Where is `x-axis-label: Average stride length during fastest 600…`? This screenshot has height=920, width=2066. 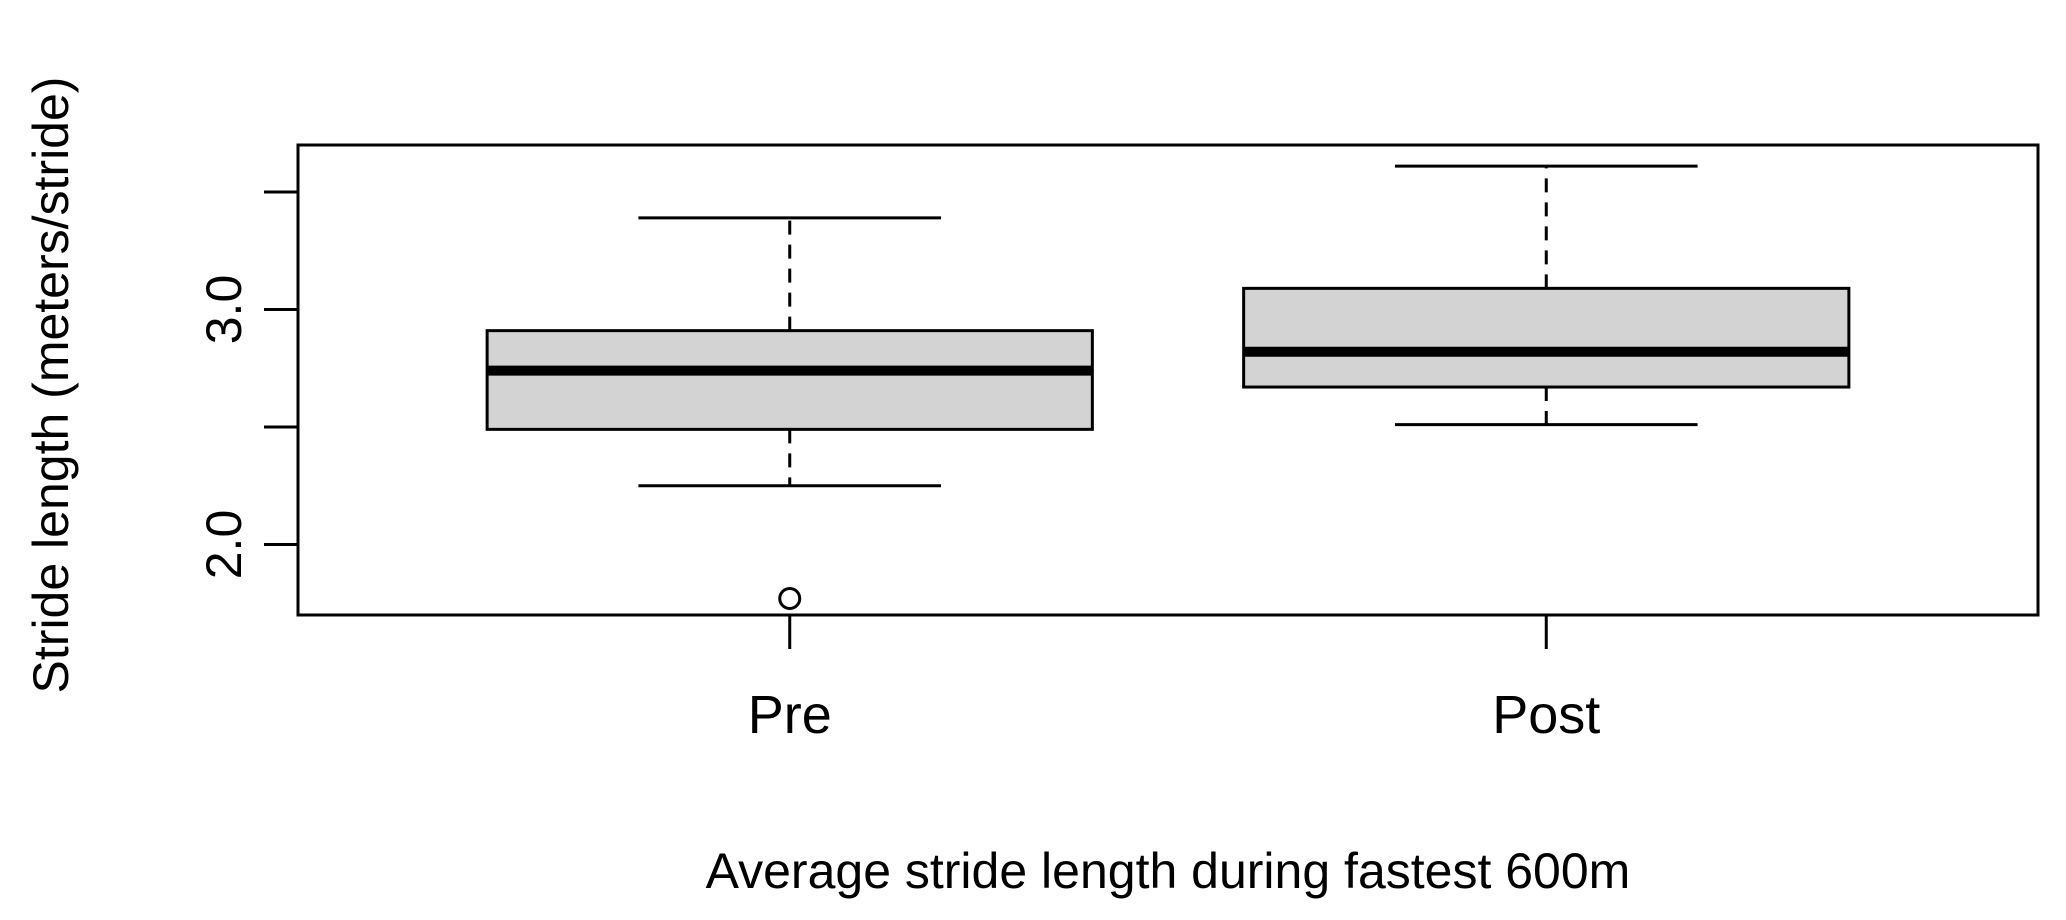 x-axis-label: Average stride length during fastest 600… is located at coordinates (1168, 871).